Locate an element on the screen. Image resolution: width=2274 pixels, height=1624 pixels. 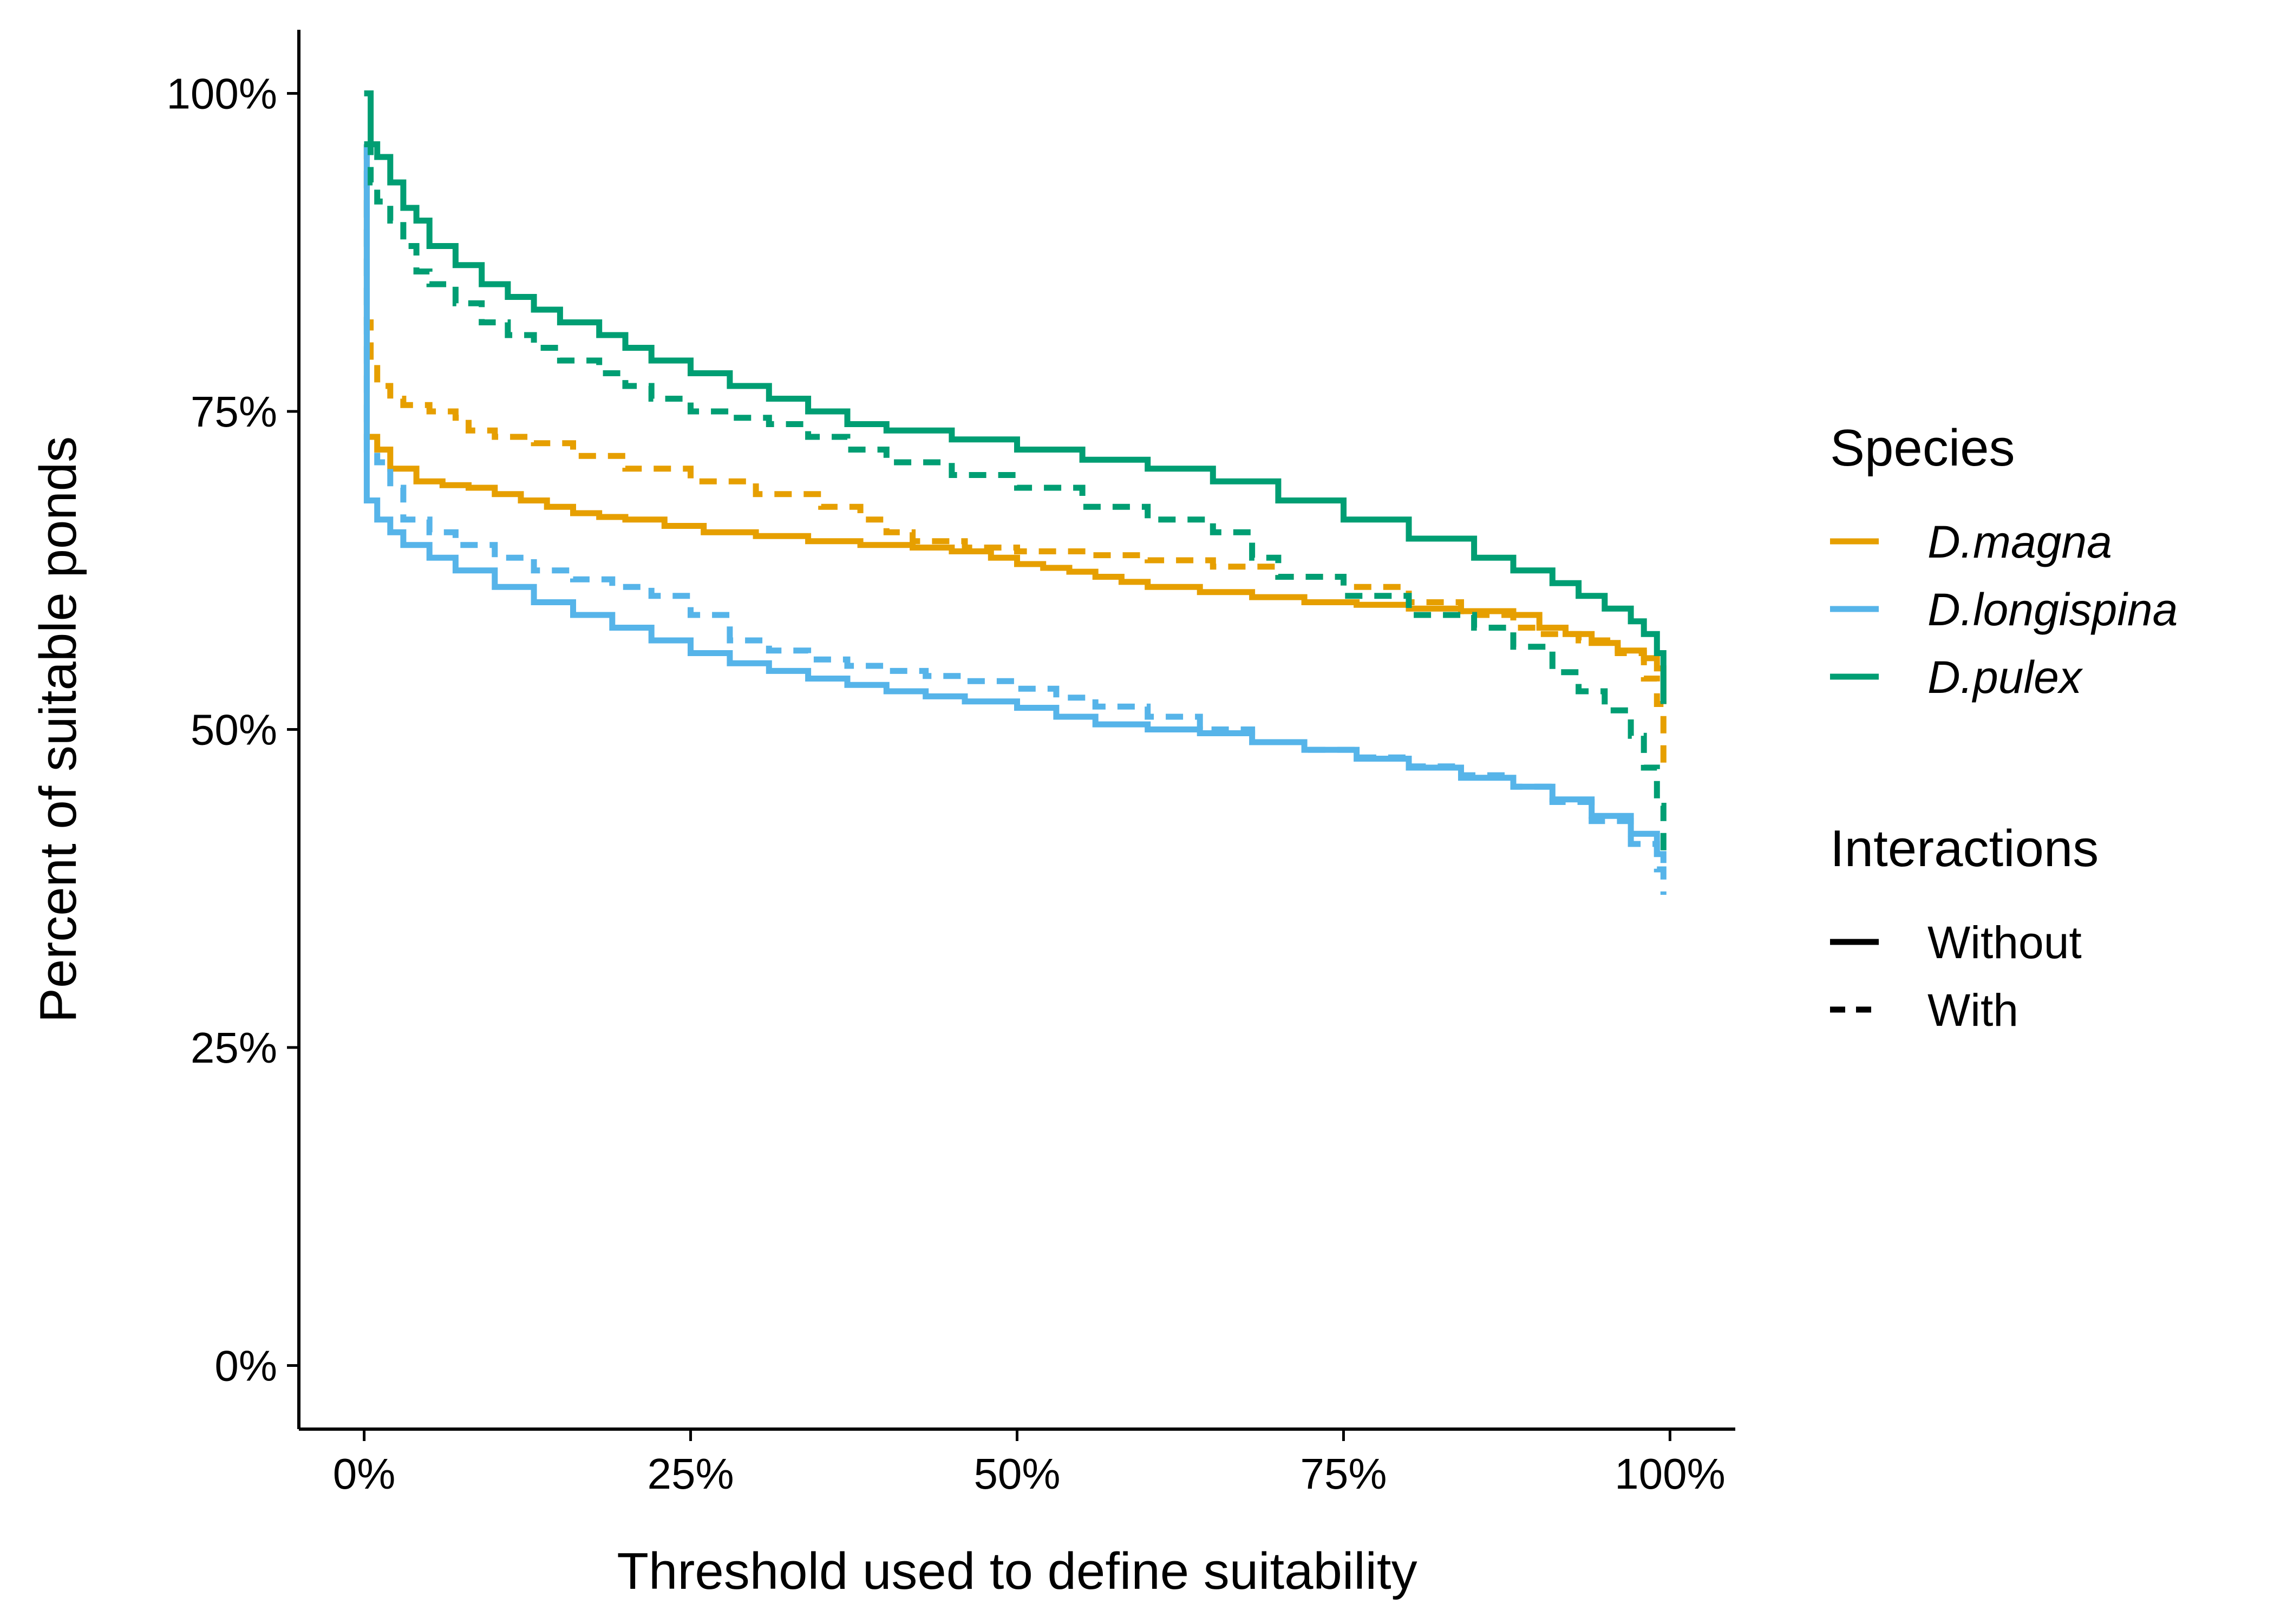
y-tick-label: 100% is located at coordinates (222, 94).